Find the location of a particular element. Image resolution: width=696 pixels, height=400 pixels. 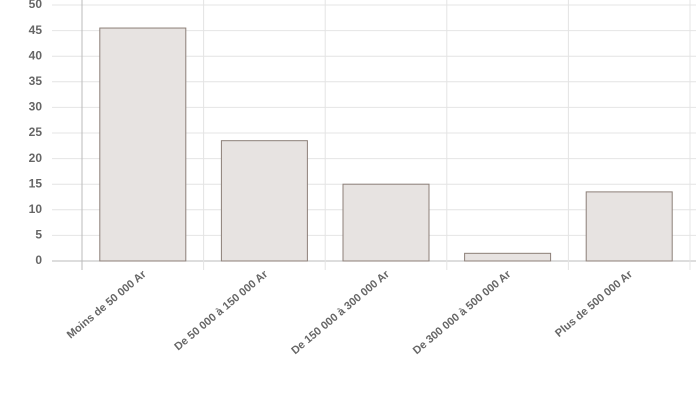

y-tick-label: 25 is located at coordinates (36, 132).